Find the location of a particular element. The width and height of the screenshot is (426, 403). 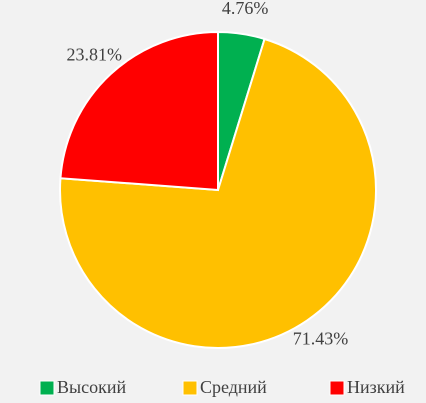

data-label: 4.76% is located at coordinates (245, 9).